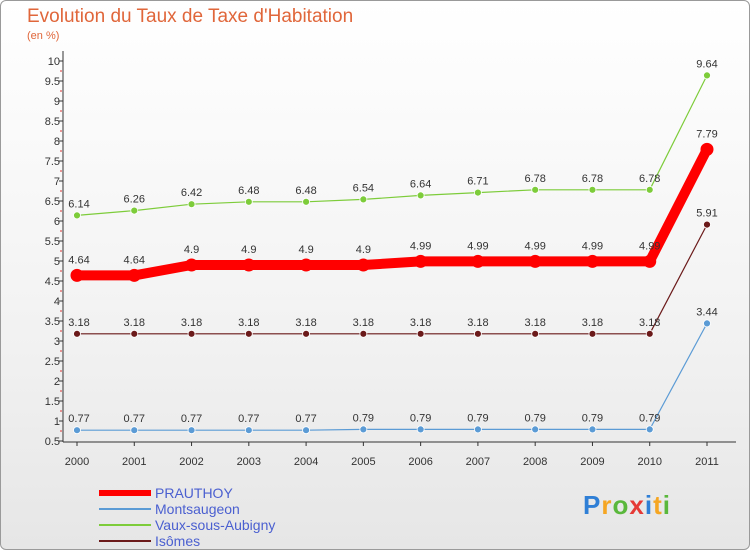 Image resolution: width=750 pixels, height=550 pixels. Describe the element at coordinates (535, 462) in the screenshot. I see `x-tick-label: 2008` at that location.